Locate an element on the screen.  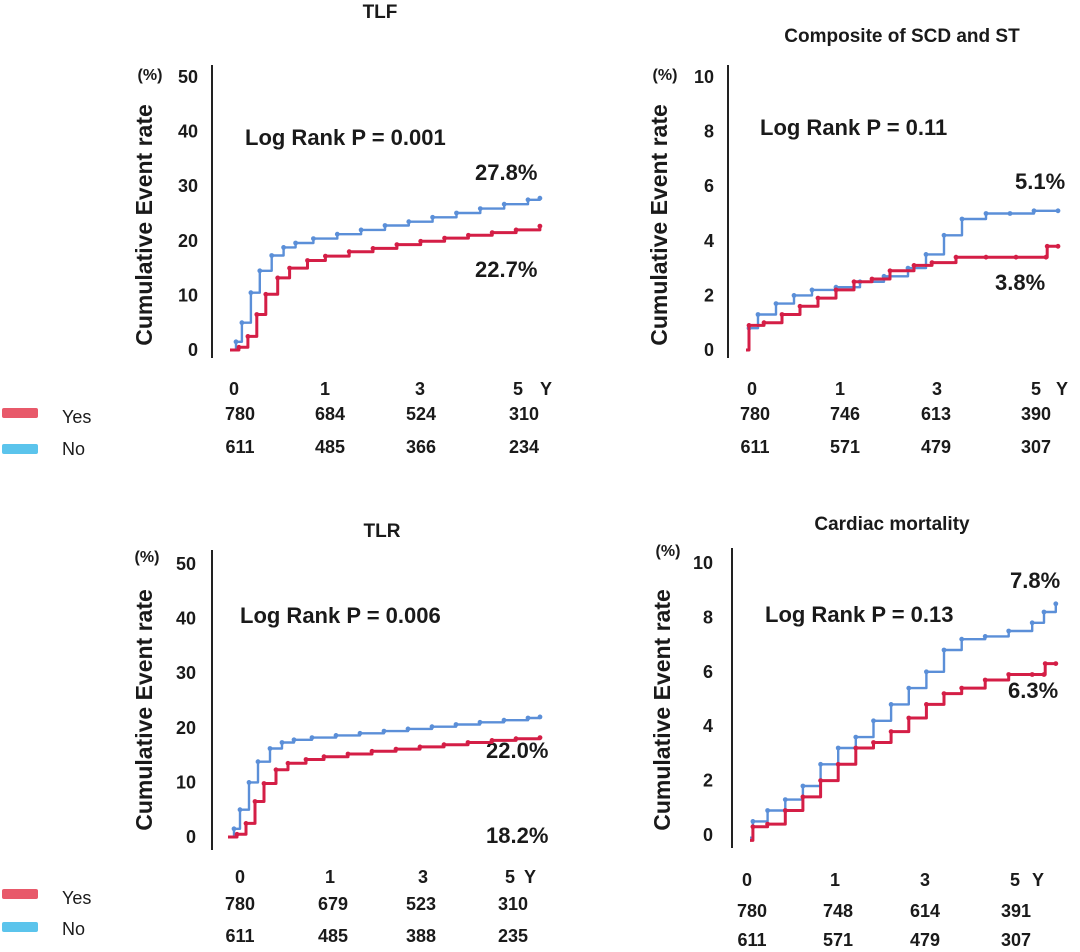
y-tick-label: 10 is located at coordinates (704, 77).